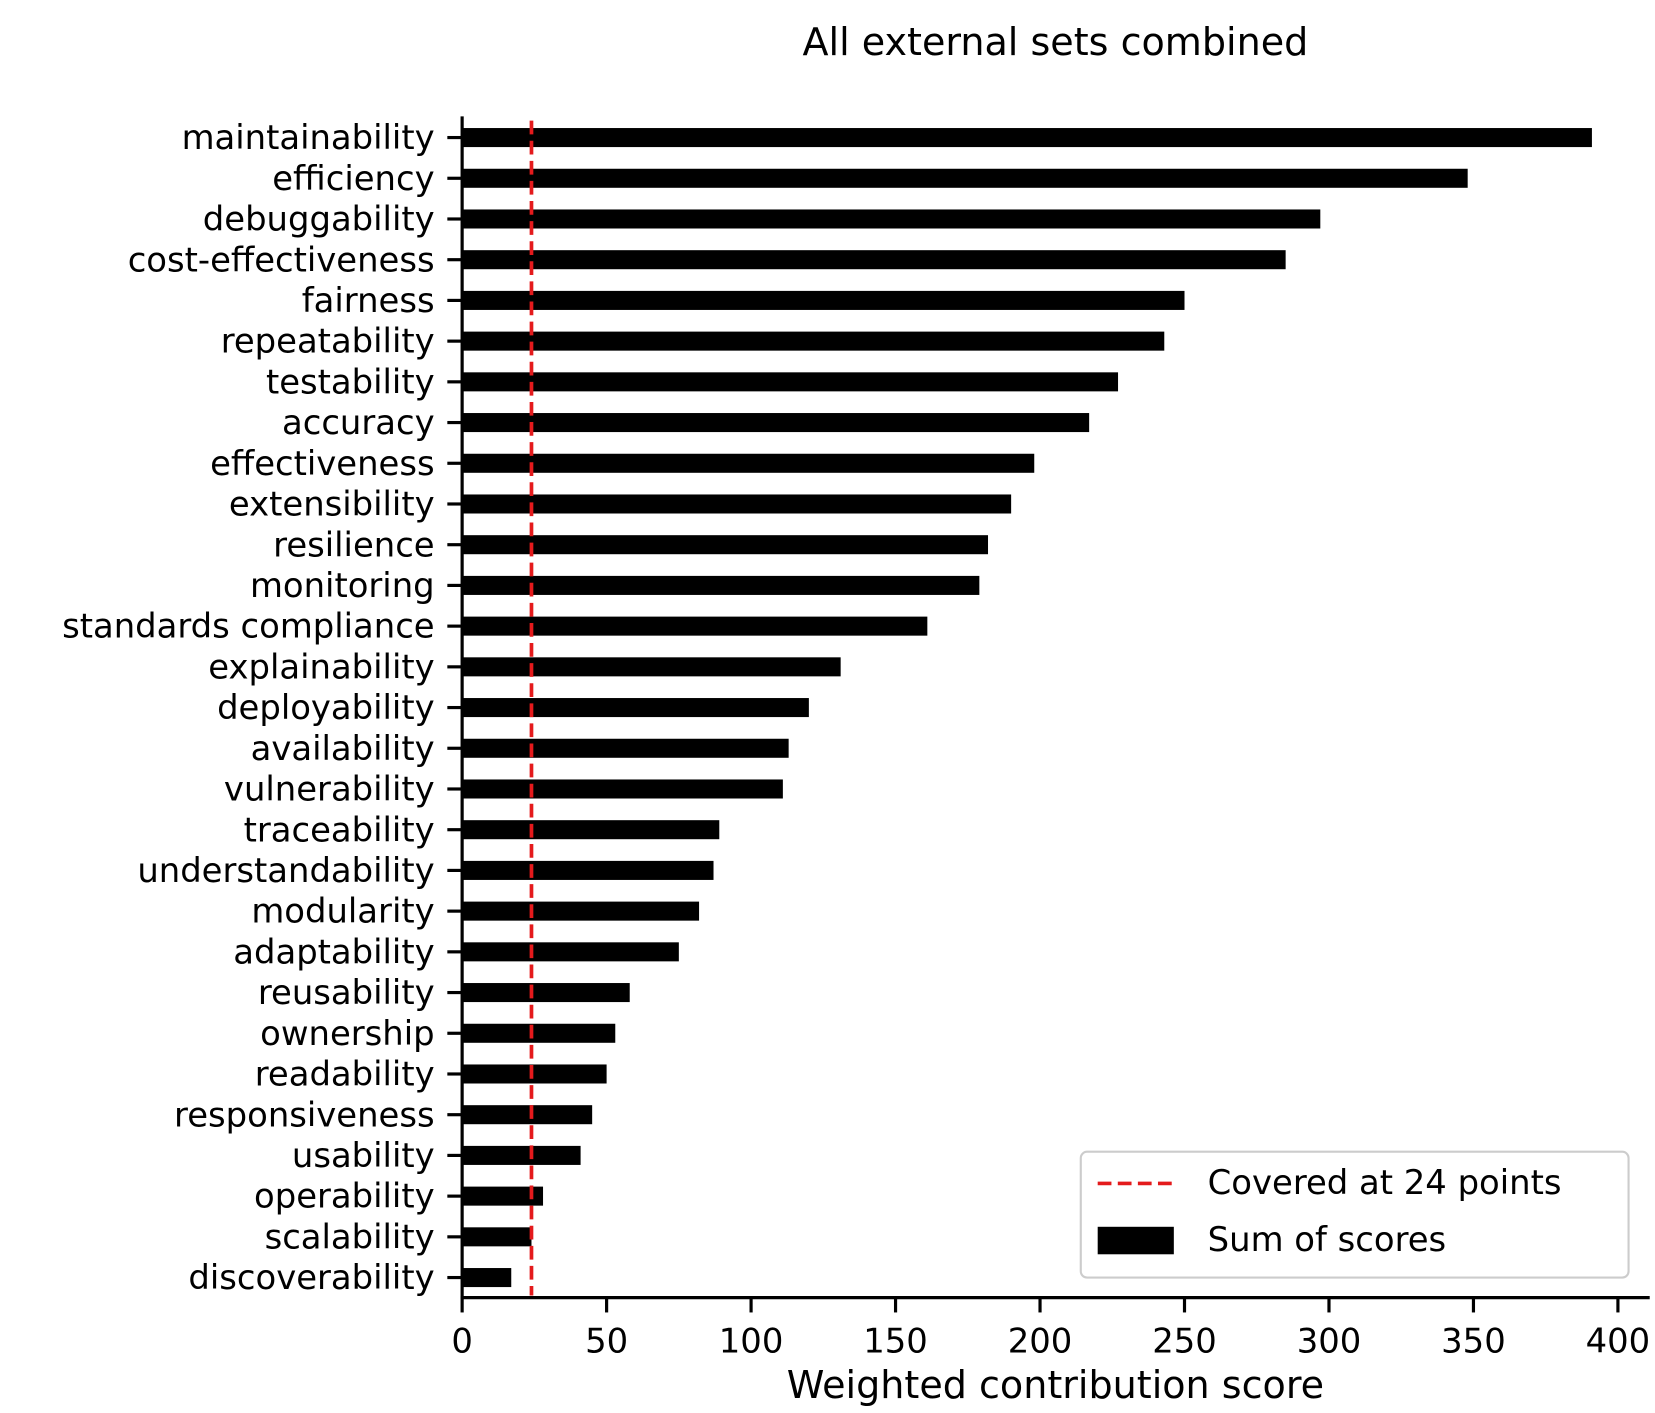 This screenshot has width=1655, height=1413. I want to click on x-tick-label: 100, so click(751, 1341).